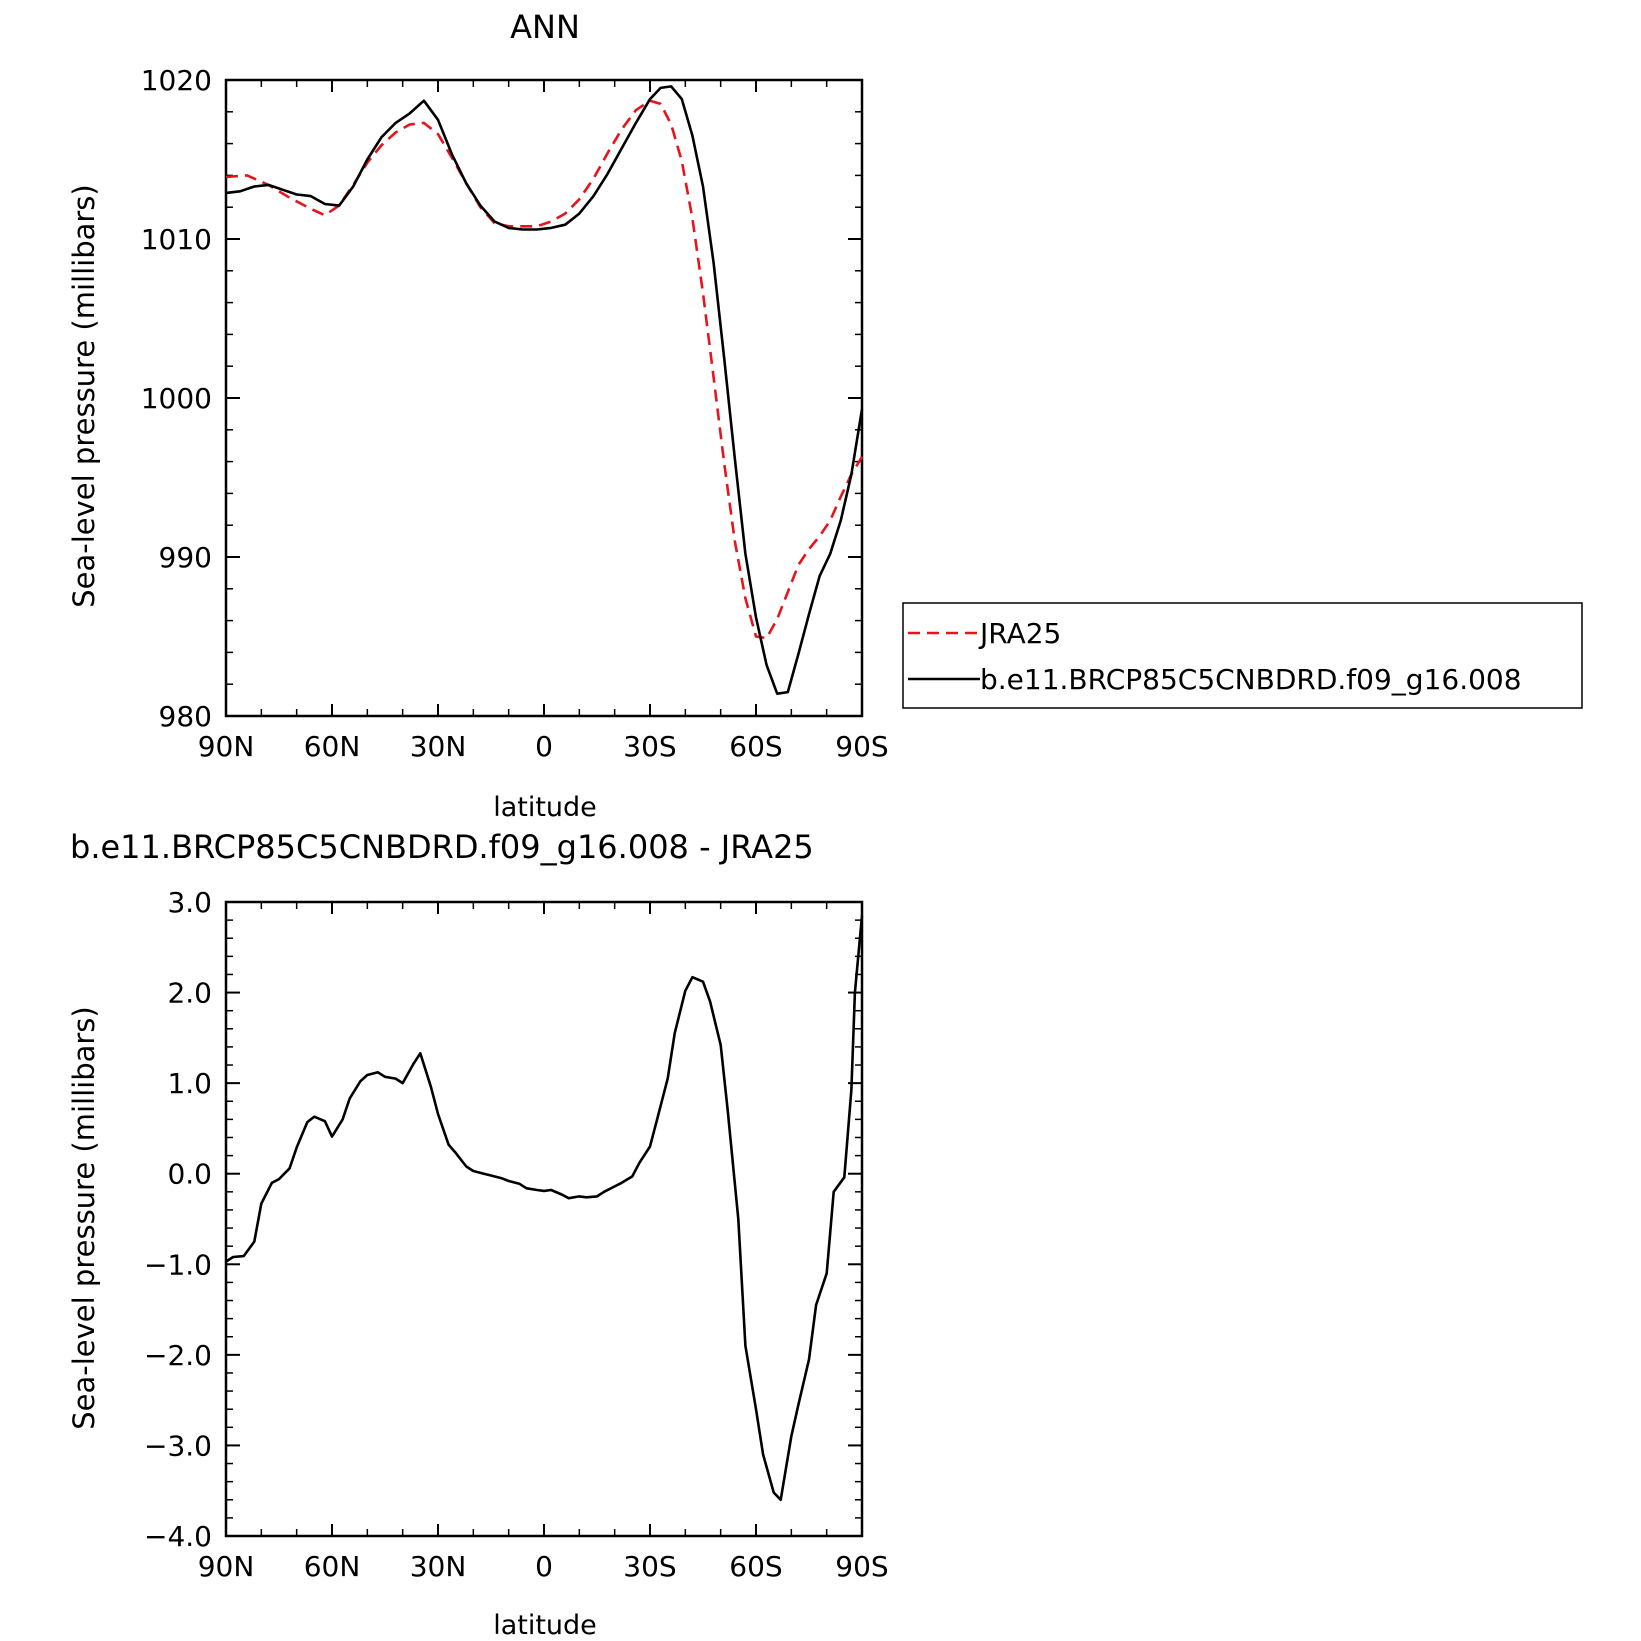 Image resolution: width=1641 pixels, height=1641 pixels. I want to click on y-tick-label: 1.0, so click(189, 1083).